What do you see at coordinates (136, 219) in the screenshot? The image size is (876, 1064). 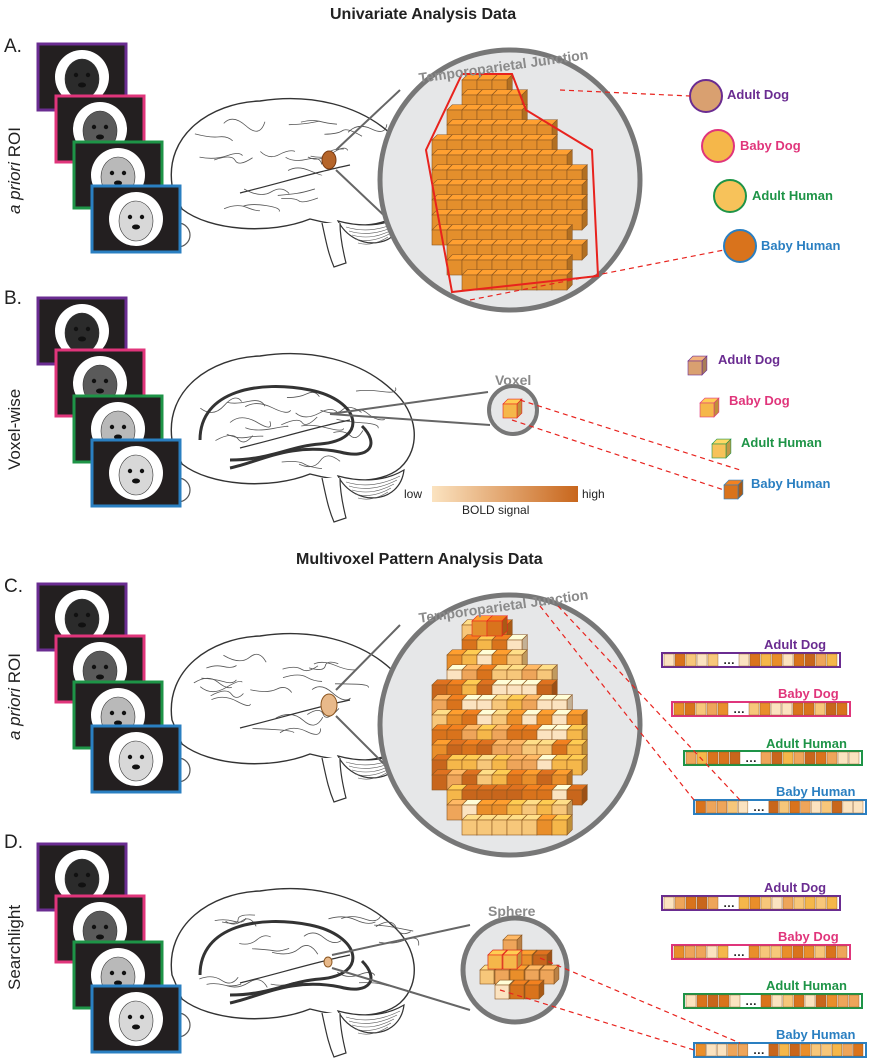 I see `stimulus-a-baby-human-photo` at bounding box center [136, 219].